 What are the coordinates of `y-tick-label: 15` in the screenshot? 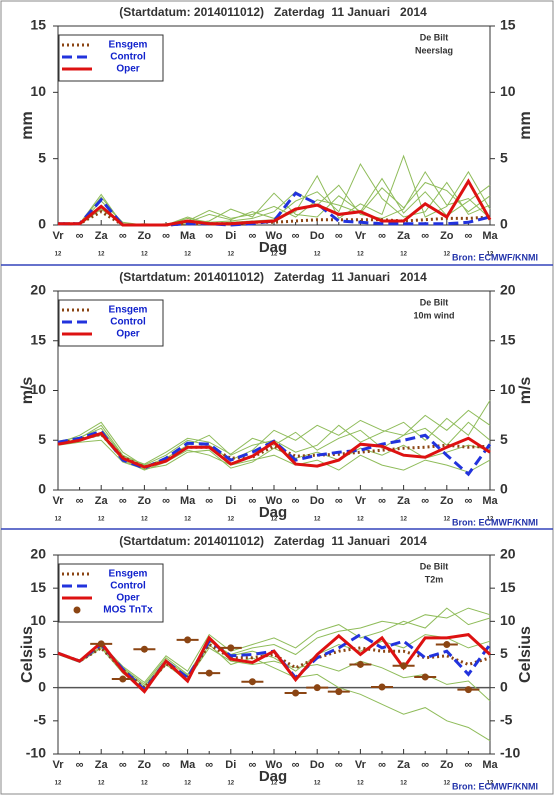 It's located at (38, 25).